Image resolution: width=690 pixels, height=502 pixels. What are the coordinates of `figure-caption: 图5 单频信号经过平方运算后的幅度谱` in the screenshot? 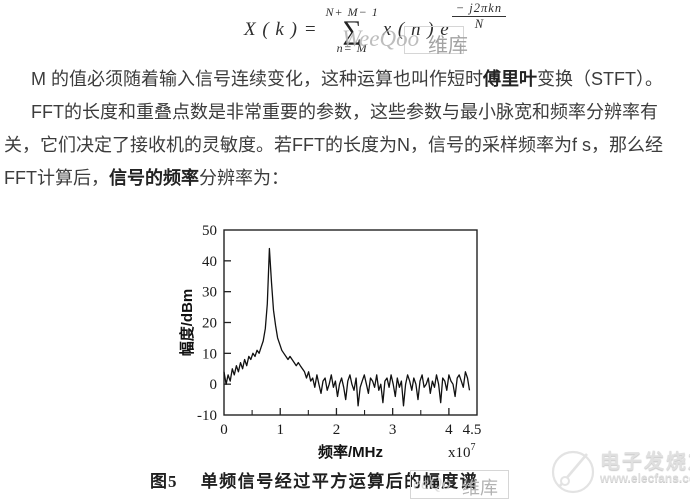 It's located at (314, 479).